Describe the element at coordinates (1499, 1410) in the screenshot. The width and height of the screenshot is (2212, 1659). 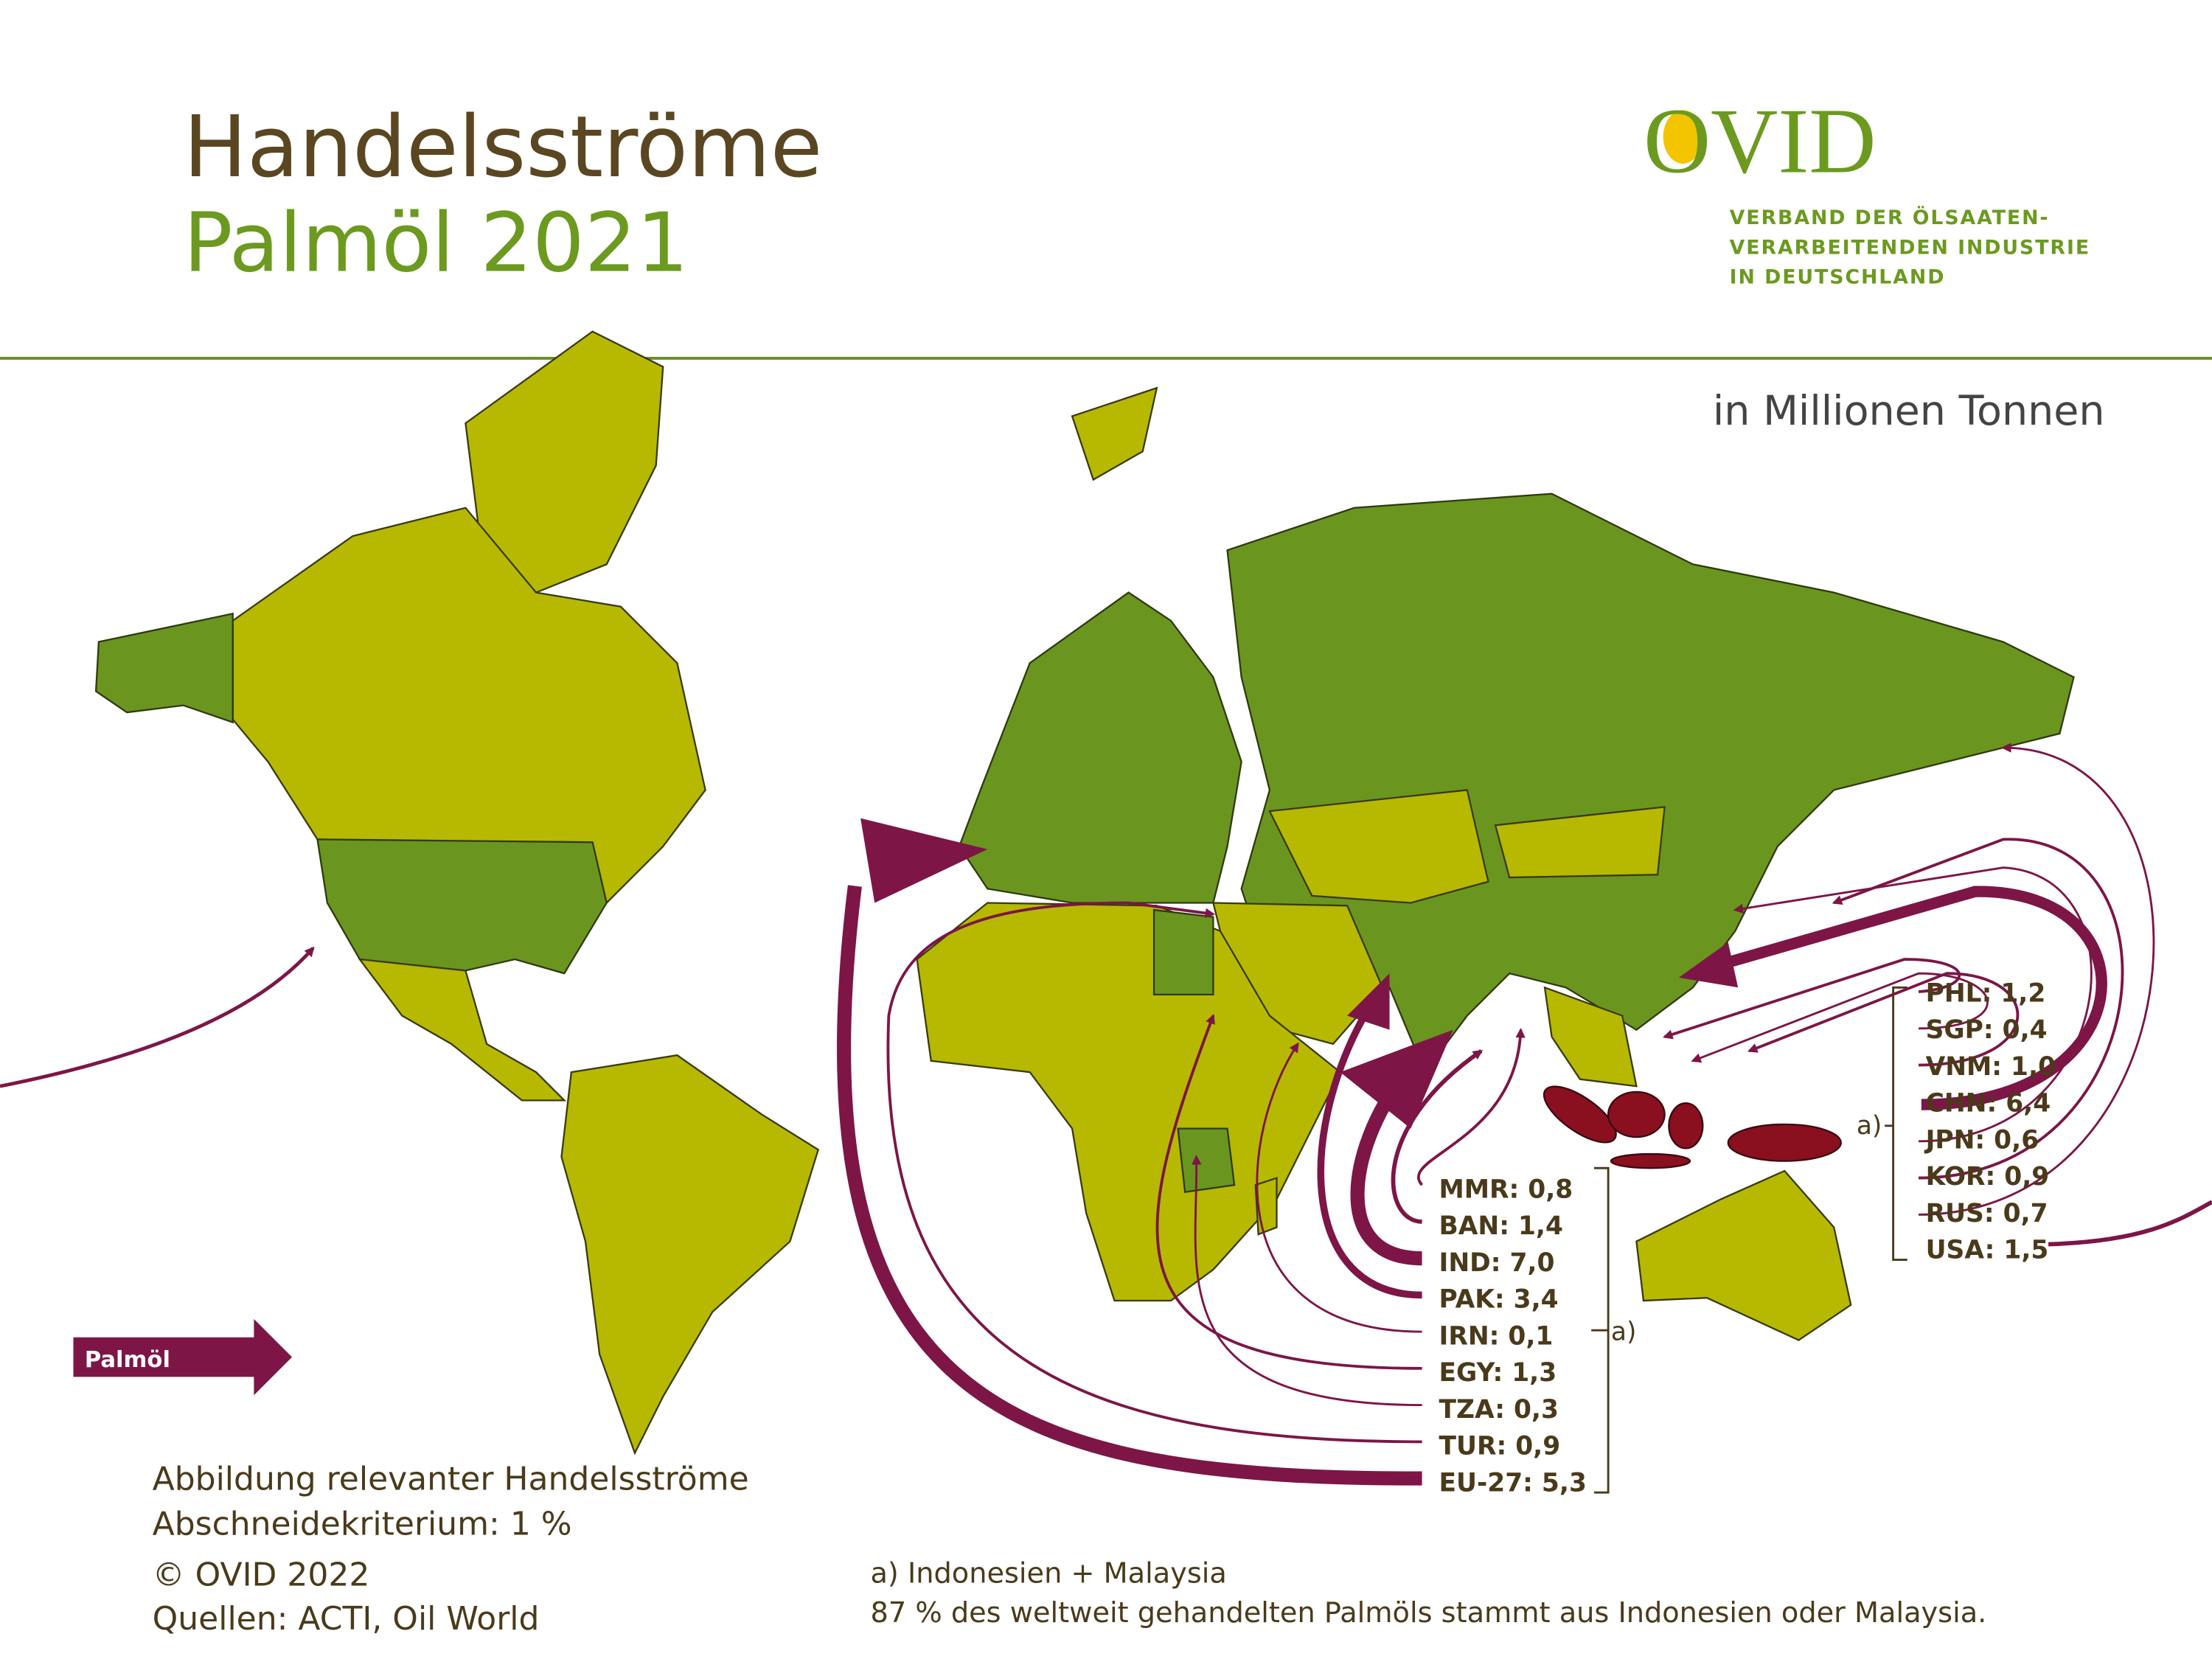
I see `flow-label: TZA: 0,3` at that location.